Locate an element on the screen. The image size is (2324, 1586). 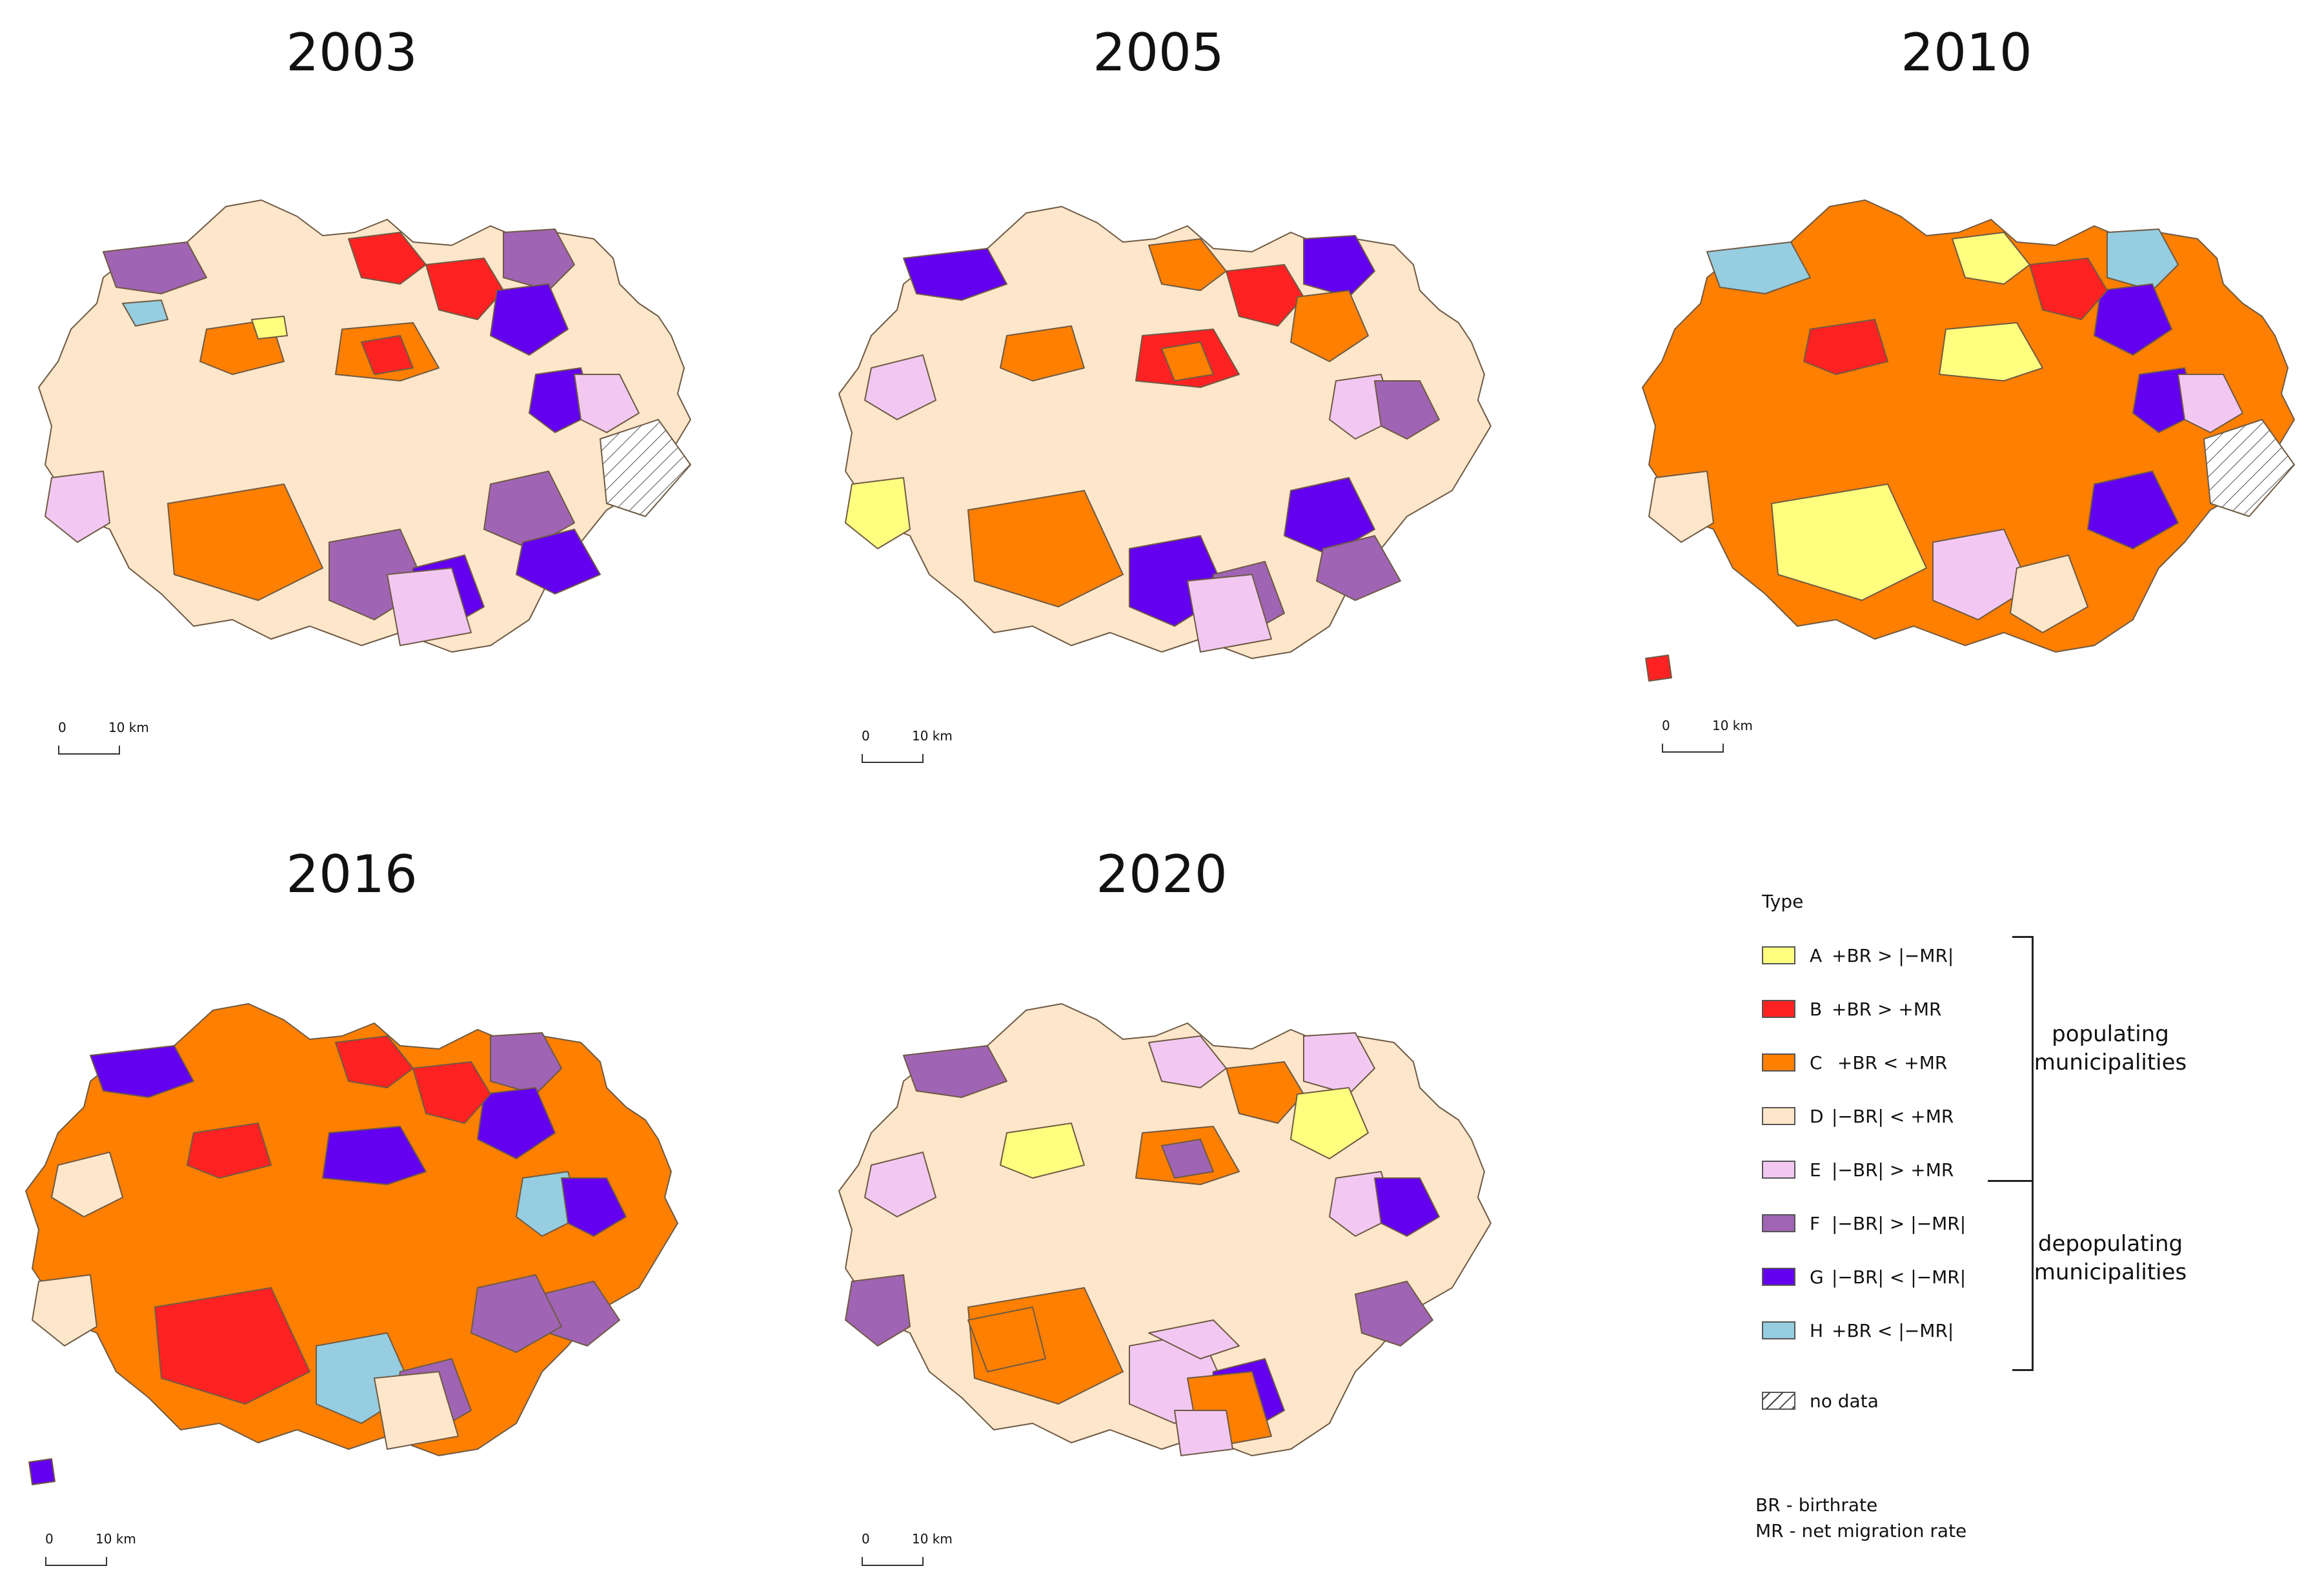
legend-condition: +BR > |−MR| is located at coordinates (1893, 955).